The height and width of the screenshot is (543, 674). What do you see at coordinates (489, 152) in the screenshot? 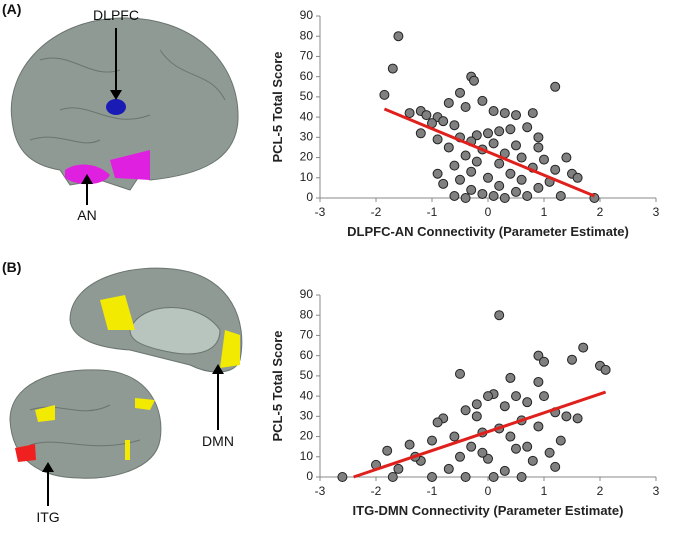
I see `trend-line` at bounding box center [489, 152].